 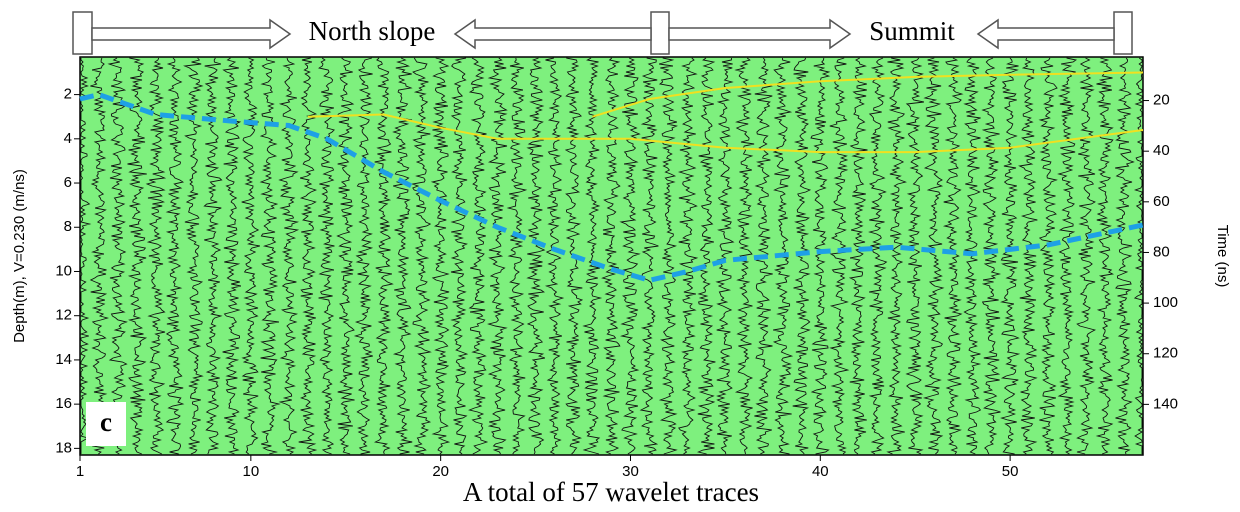 I want to click on y2-tick-label: 40, so click(x=1161, y=150).